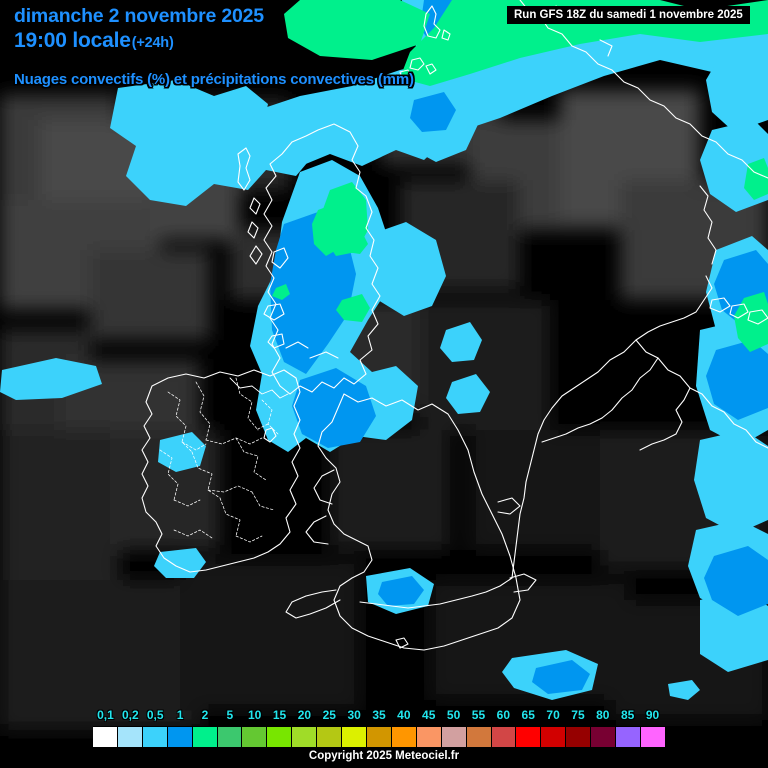 The width and height of the screenshot is (768, 768). I want to click on legend-tick-label: 55, so click(478, 715).